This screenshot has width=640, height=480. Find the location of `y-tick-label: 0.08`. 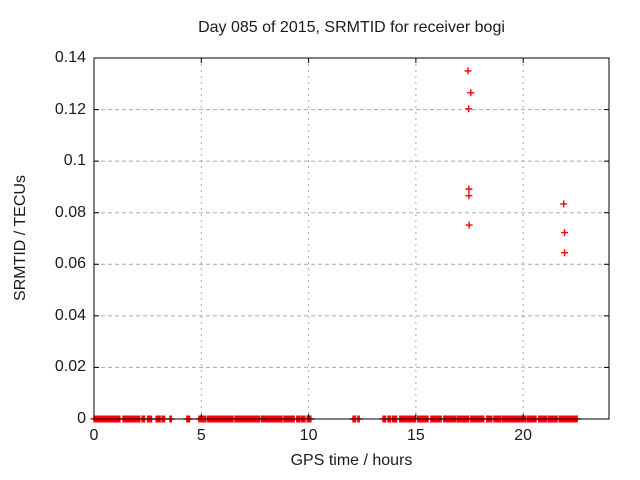

y-tick-label: 0.08 is located at coordinates (70, 212).